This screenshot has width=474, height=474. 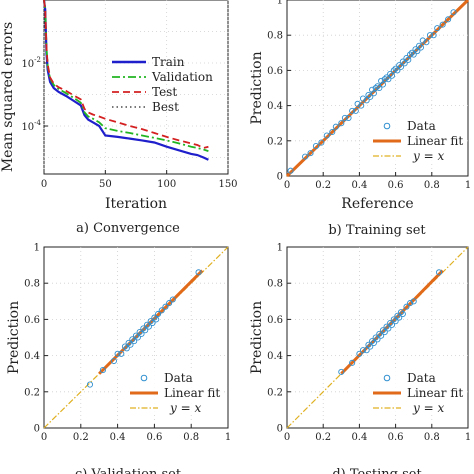 I want to click on series-line-validation, so click(x=126, y=76).